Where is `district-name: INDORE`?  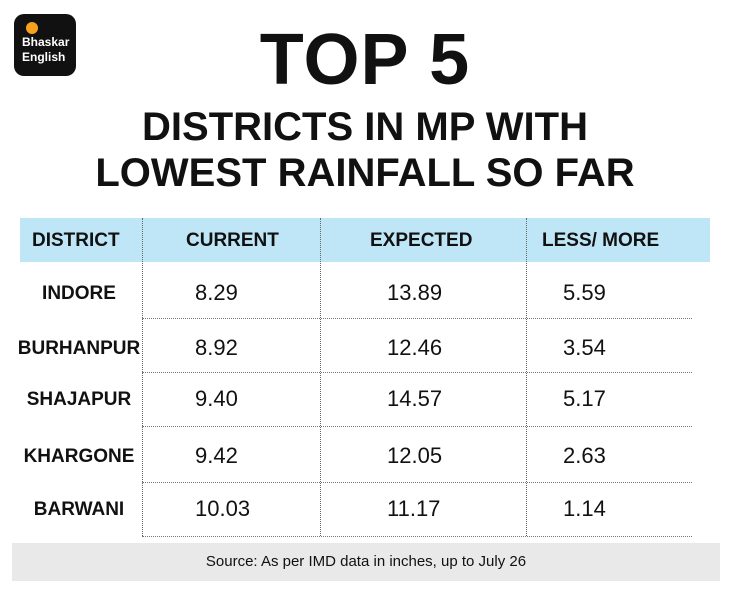
district-name: INDORE is located at coordinates (79, 293).